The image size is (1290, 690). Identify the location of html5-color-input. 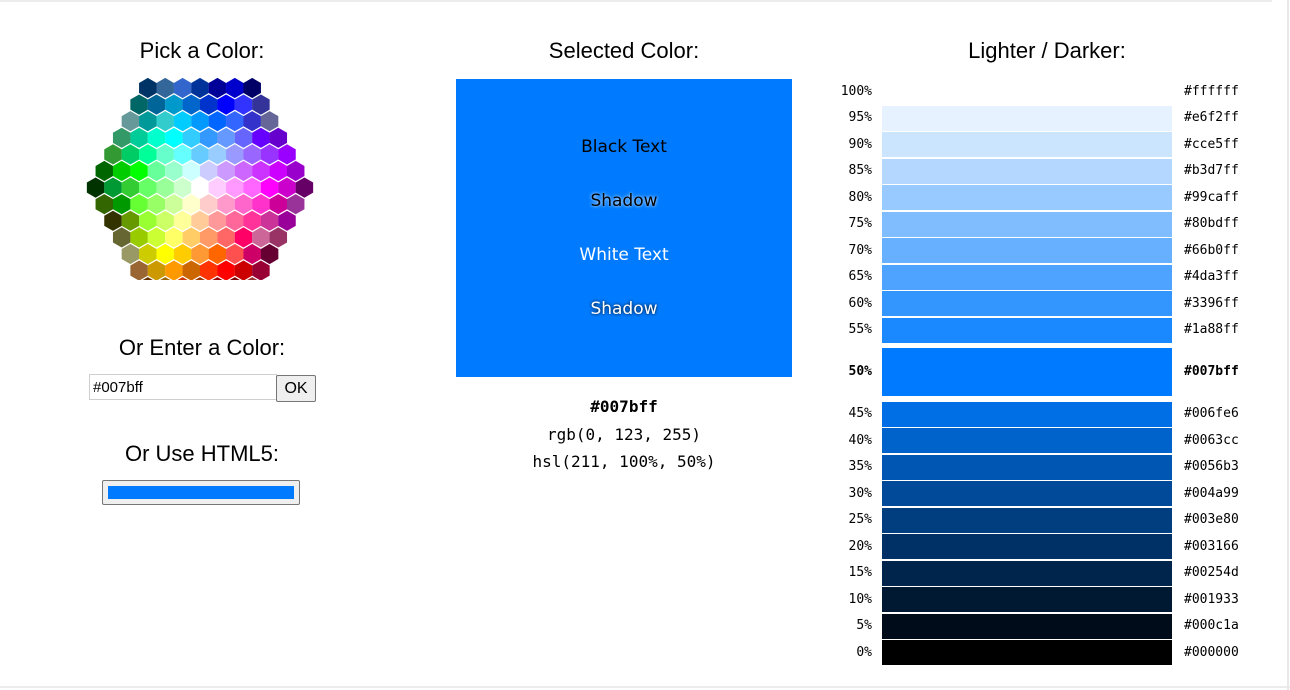
(201, 492).